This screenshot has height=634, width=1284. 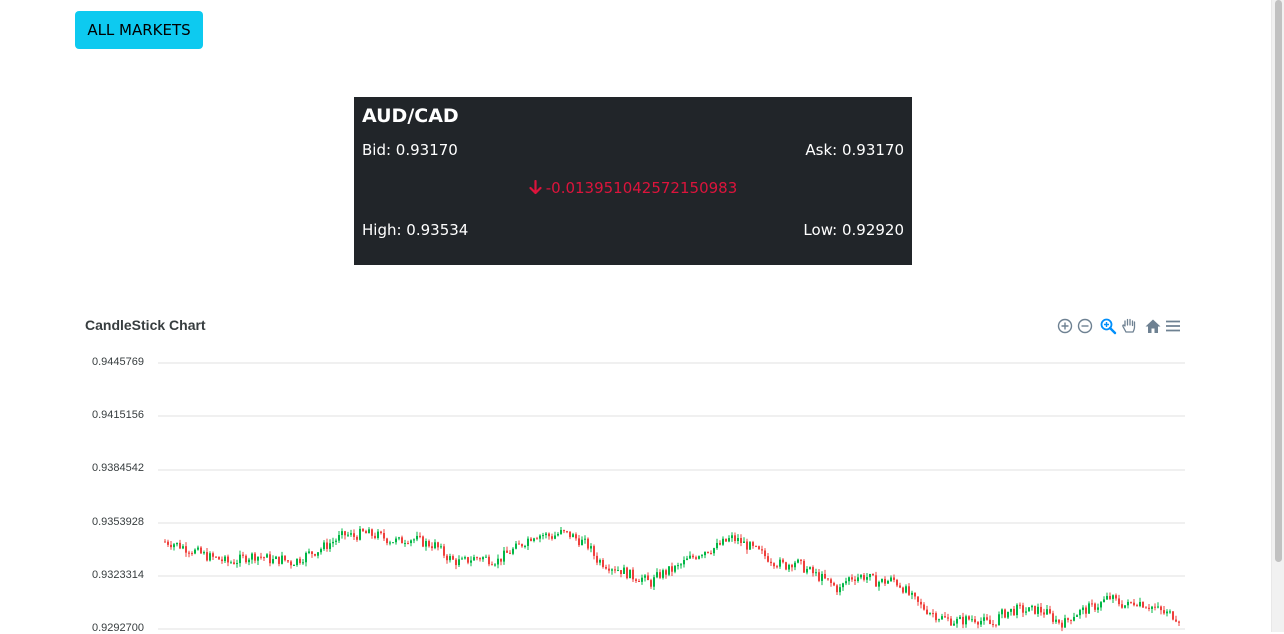 What do you see at coordinates (118, 522) in the screenshot?
I see `y-tick-label: 0.9353928` at bounding box center [118, 522].